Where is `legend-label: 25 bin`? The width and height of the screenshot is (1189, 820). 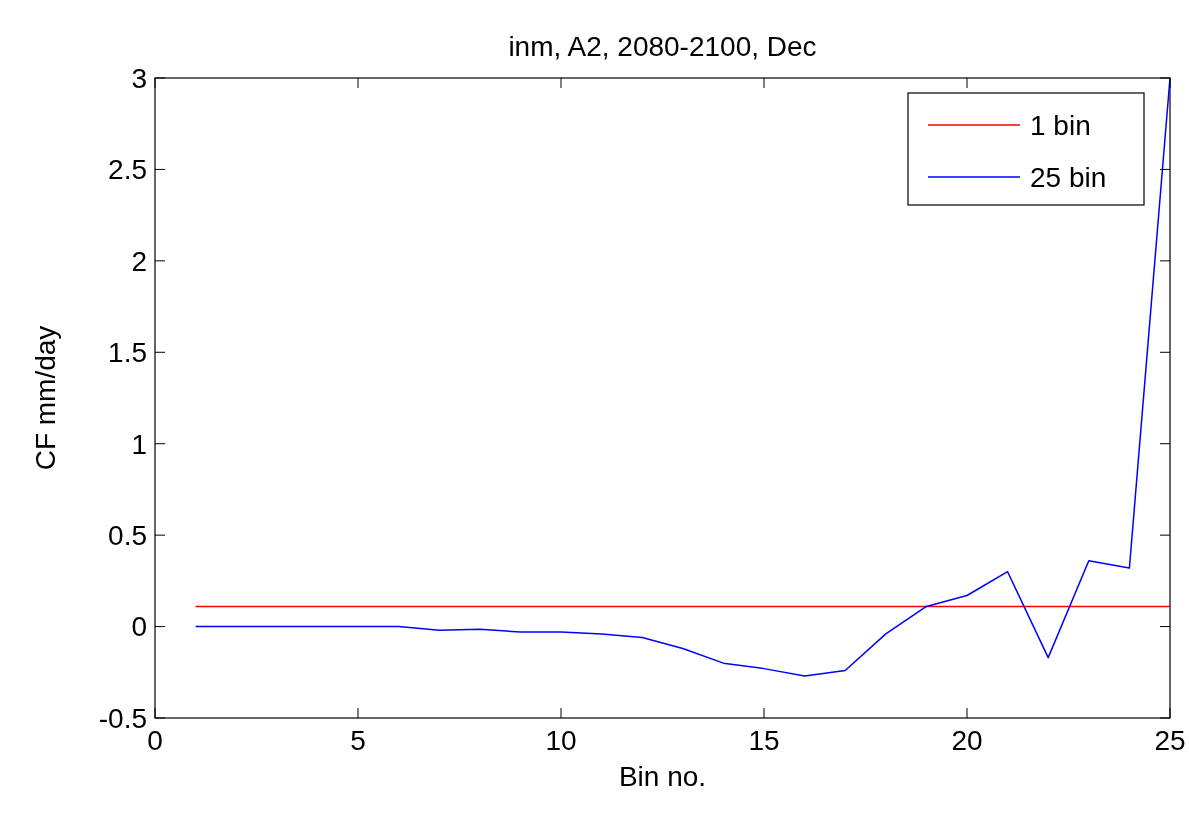 legend-label: 25 bin is located at coordinates (1068, 177).